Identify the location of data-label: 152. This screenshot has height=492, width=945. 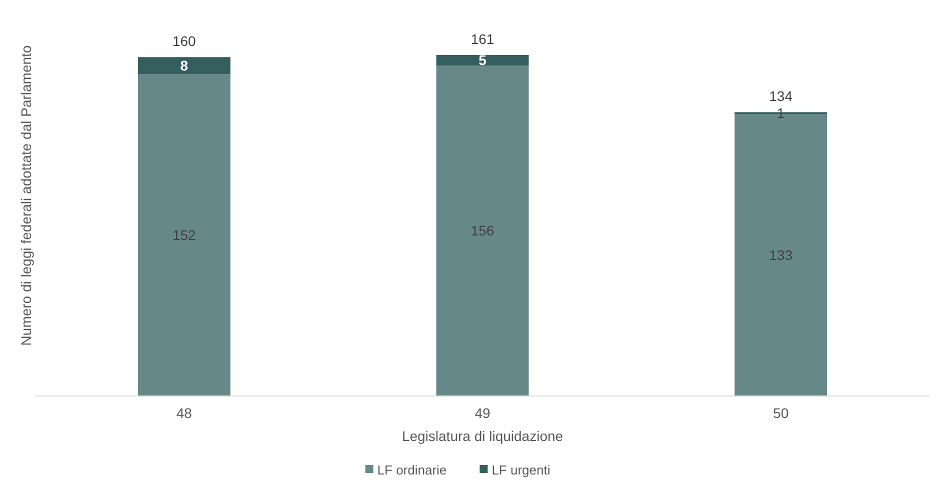
(184, 234).